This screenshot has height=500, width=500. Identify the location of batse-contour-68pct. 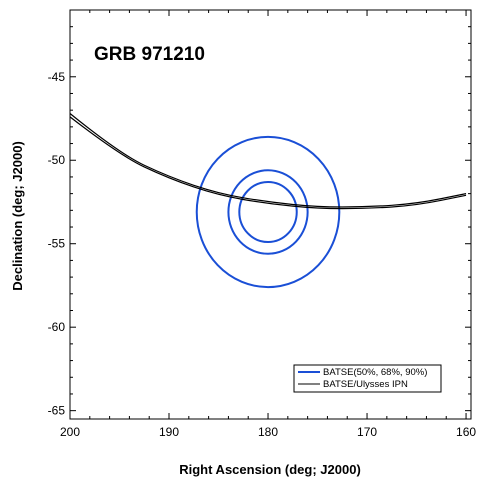
(268, 212).